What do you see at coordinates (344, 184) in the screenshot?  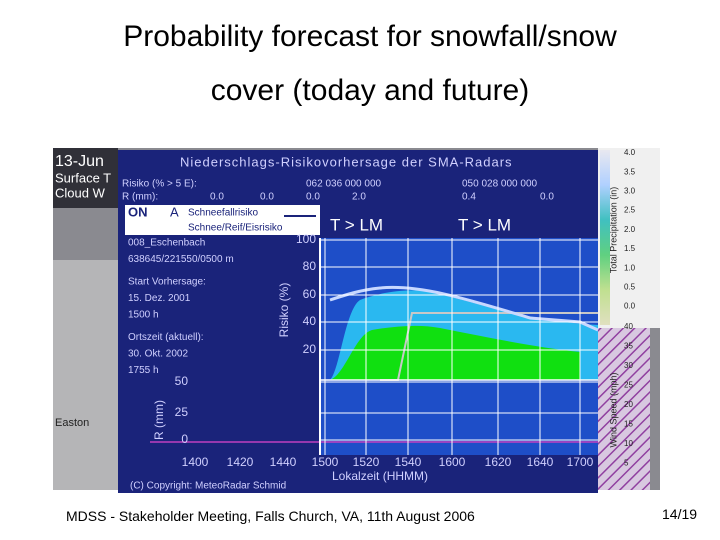 I see `risk-row-values: 062 036 000 000` at bounding box center [344, 184].